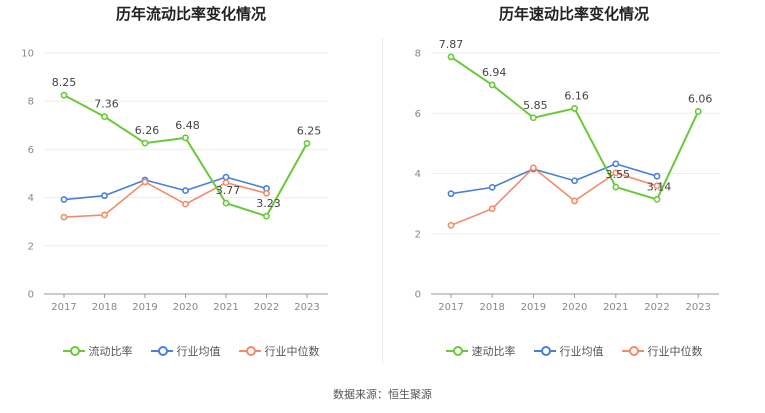 This screenshot has height=413, width=765. Describe the element at coordinates (187, 125) in the screenshot. I see `data-label: 6.48` at that location.